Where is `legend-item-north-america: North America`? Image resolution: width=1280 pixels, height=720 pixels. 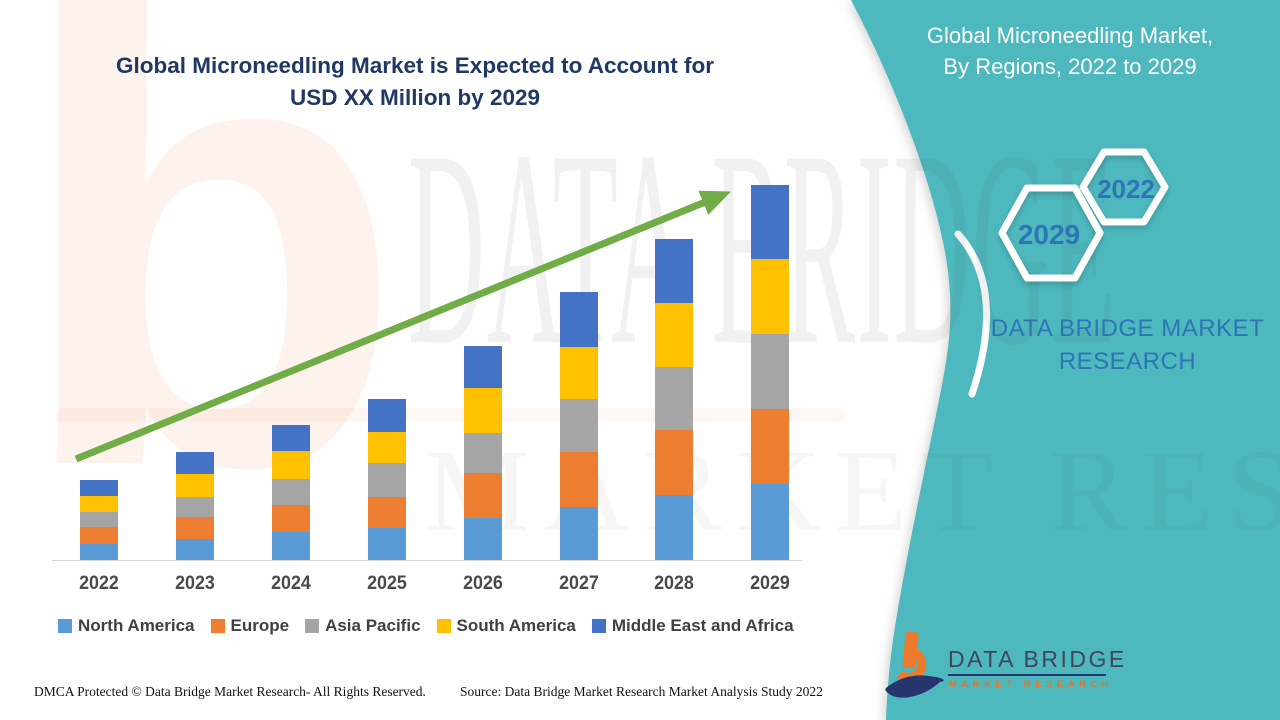 legend-item-north-america: North America is located at coordinates (126, 626).